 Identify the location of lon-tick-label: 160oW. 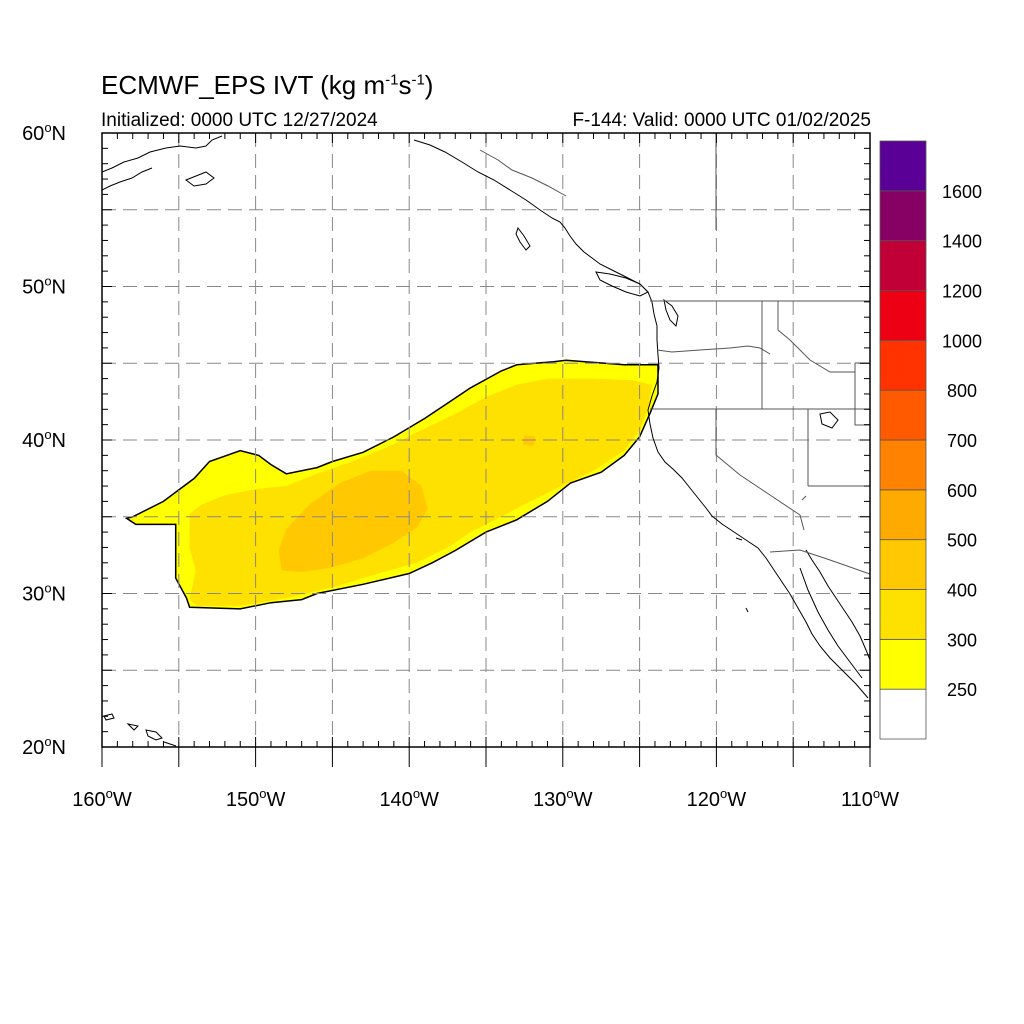
(102, 798).